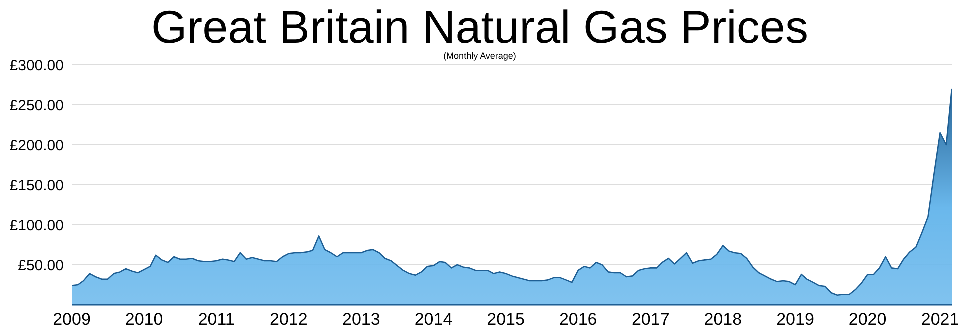 The image size is (960, 334). I want to click on chart-subtitle: (Monthly Average), so click(480, 56).